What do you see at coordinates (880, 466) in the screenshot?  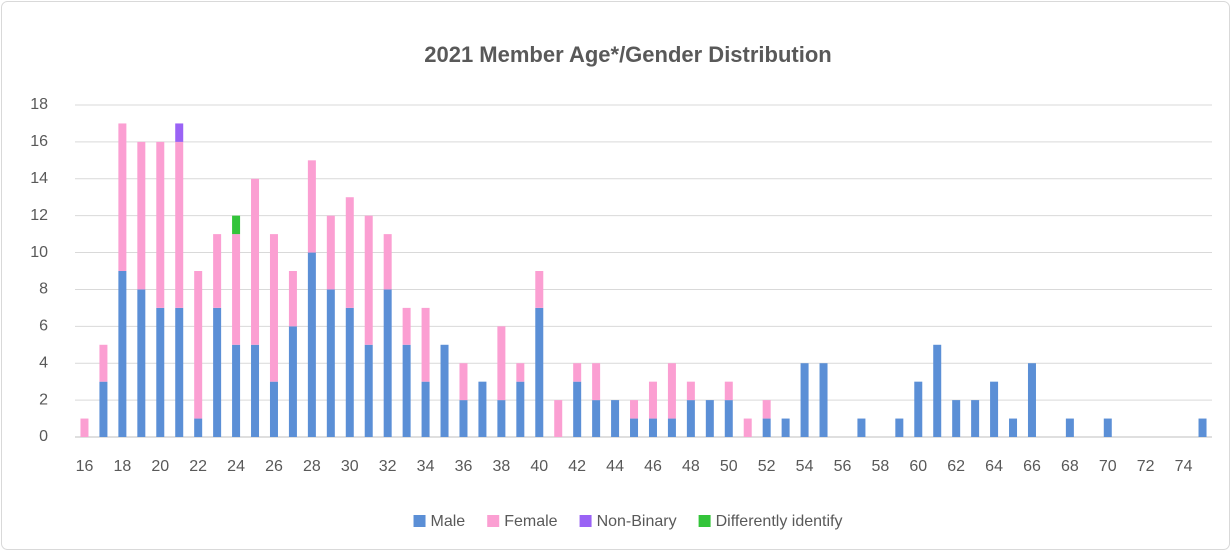 I see `x-tick-label: 58` at bounding box center [880, 466].